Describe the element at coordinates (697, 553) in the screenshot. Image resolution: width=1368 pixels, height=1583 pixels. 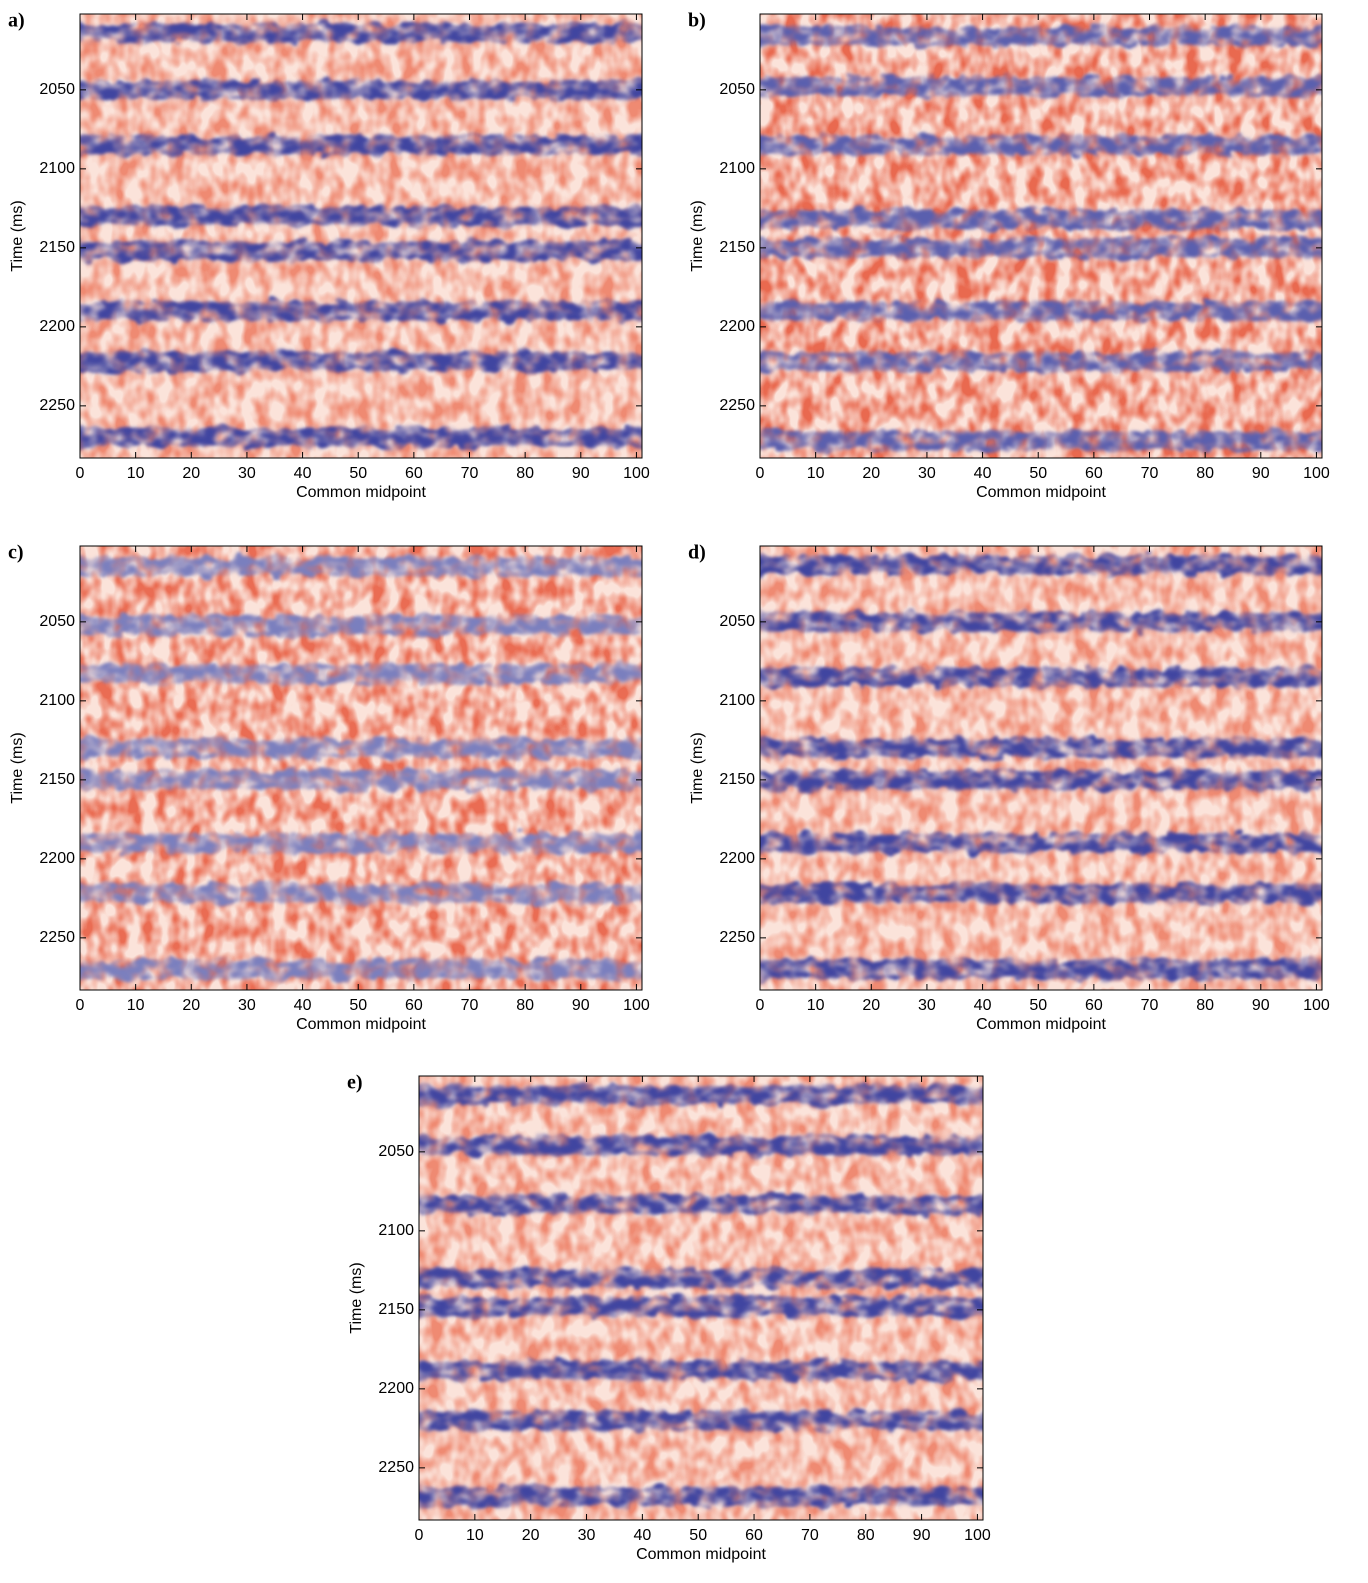
I see `panel-label: d)` at that location.